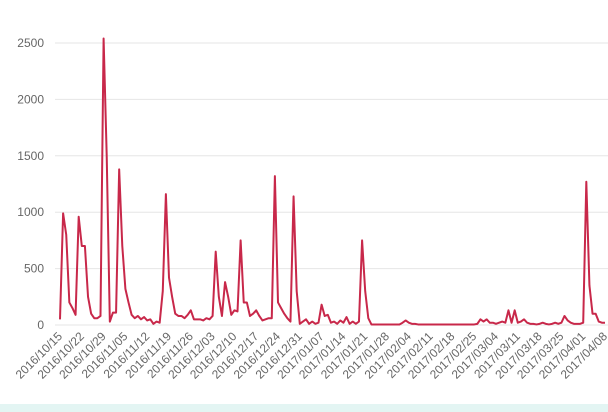 Image resolution: width=608 pixels, height=412 pixels. Describe the element at coordinates (34, 269) in the screenshot. I see `y-tick-label: 500` at that location.